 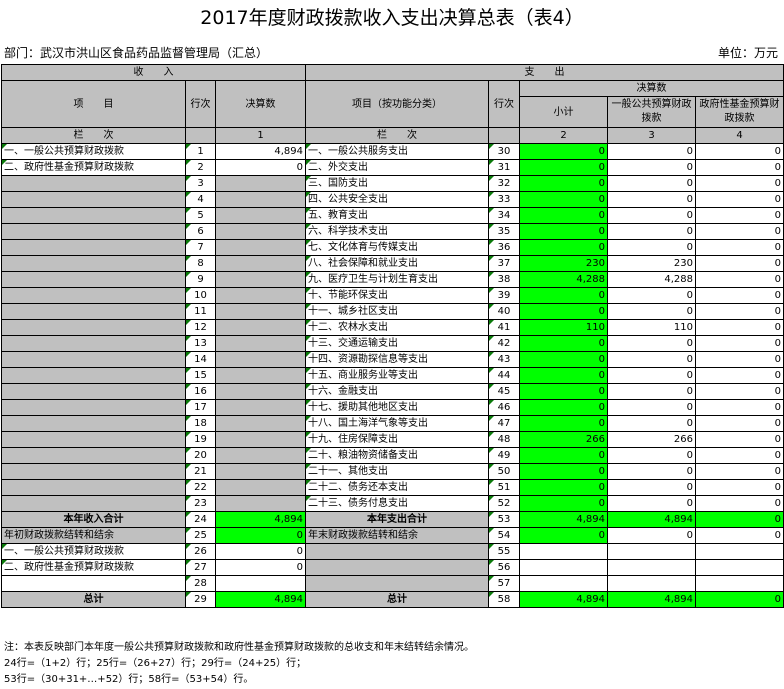 I want to click on note-line: 24行=（1+2）行；25行=（26+27）行；29行=（24+25）行；, so click(x=155, y=663).